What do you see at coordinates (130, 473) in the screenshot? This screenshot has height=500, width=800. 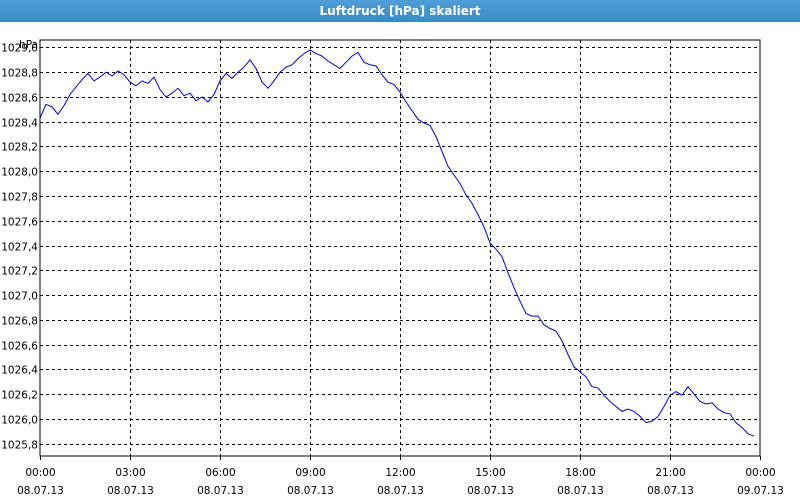 I see `x-tick-time-label: 03:00` at bounding box center [130, 473].